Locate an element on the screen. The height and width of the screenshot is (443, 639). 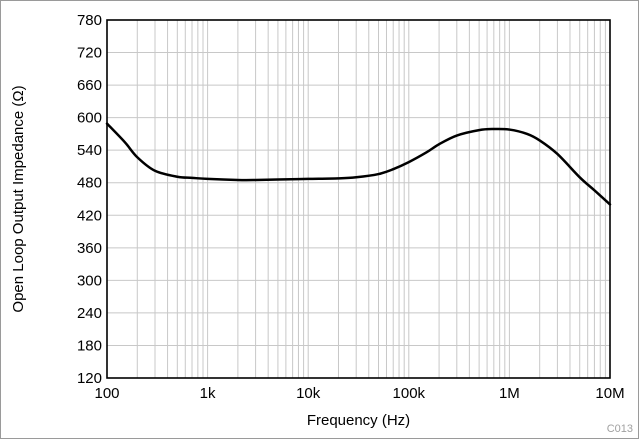
x-tick-label: 10k is located at coordinates (308, 393).